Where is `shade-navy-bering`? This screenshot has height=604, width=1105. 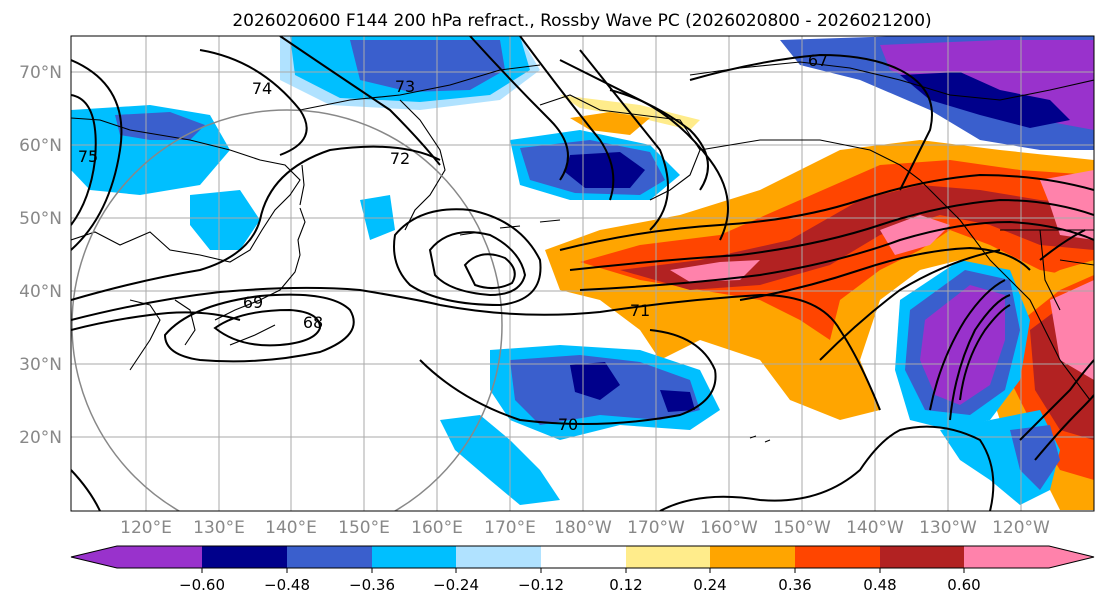 shade-navy-bering is located at coordinates (605, 170).